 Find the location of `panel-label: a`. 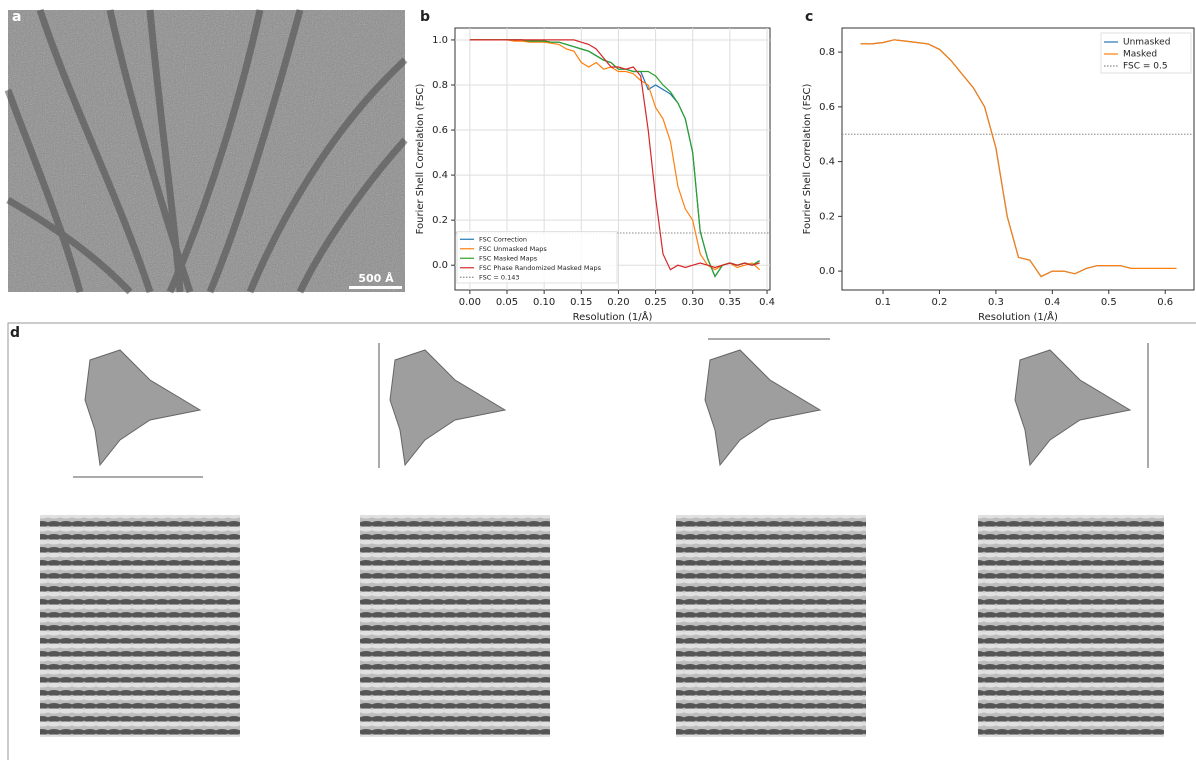

panel-label: a is located at coordinates (16, 17).